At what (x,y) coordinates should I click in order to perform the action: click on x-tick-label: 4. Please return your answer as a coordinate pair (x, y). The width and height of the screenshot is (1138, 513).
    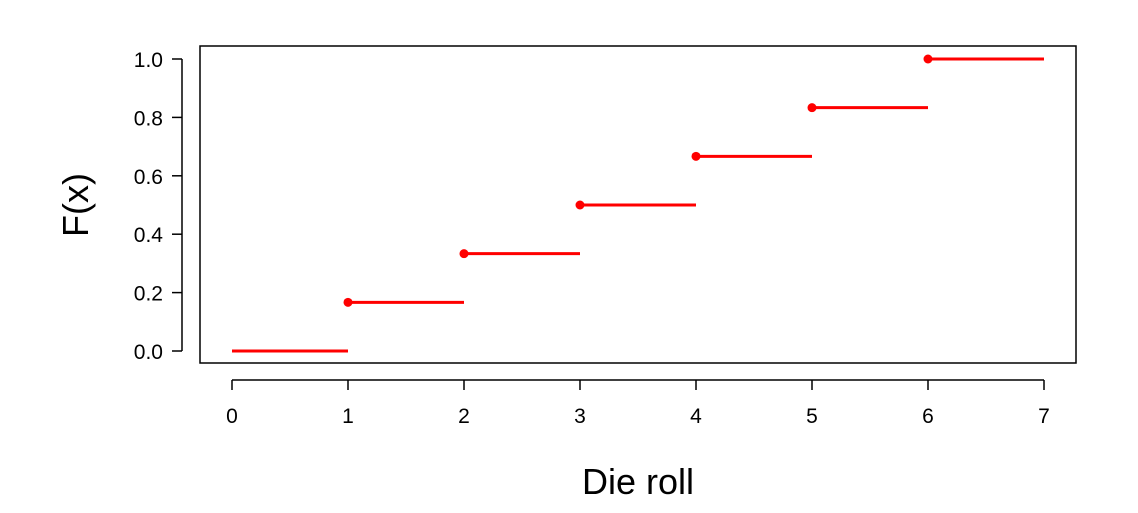
    Looking at the image, I should click on (696, 416).